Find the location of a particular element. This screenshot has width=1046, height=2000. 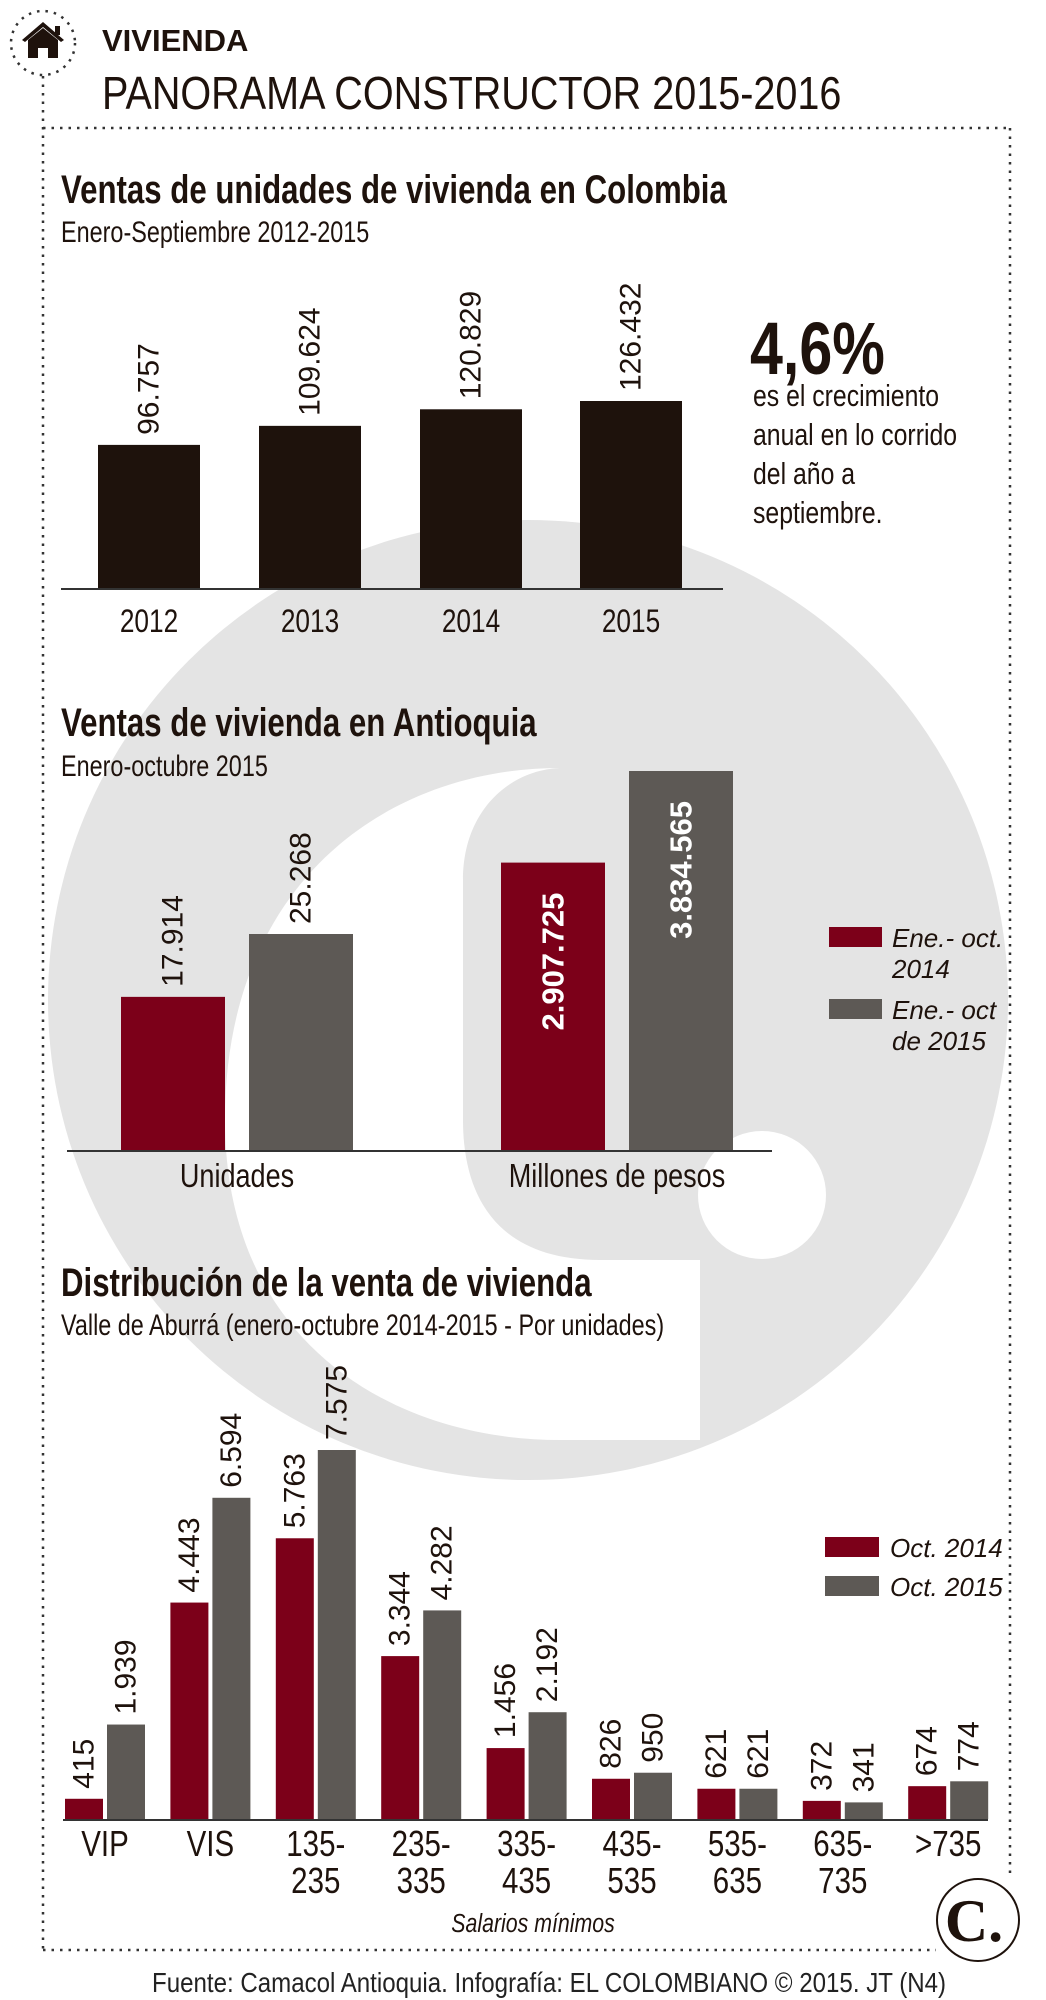

bar-2015 is located at coordinates (631, 494).